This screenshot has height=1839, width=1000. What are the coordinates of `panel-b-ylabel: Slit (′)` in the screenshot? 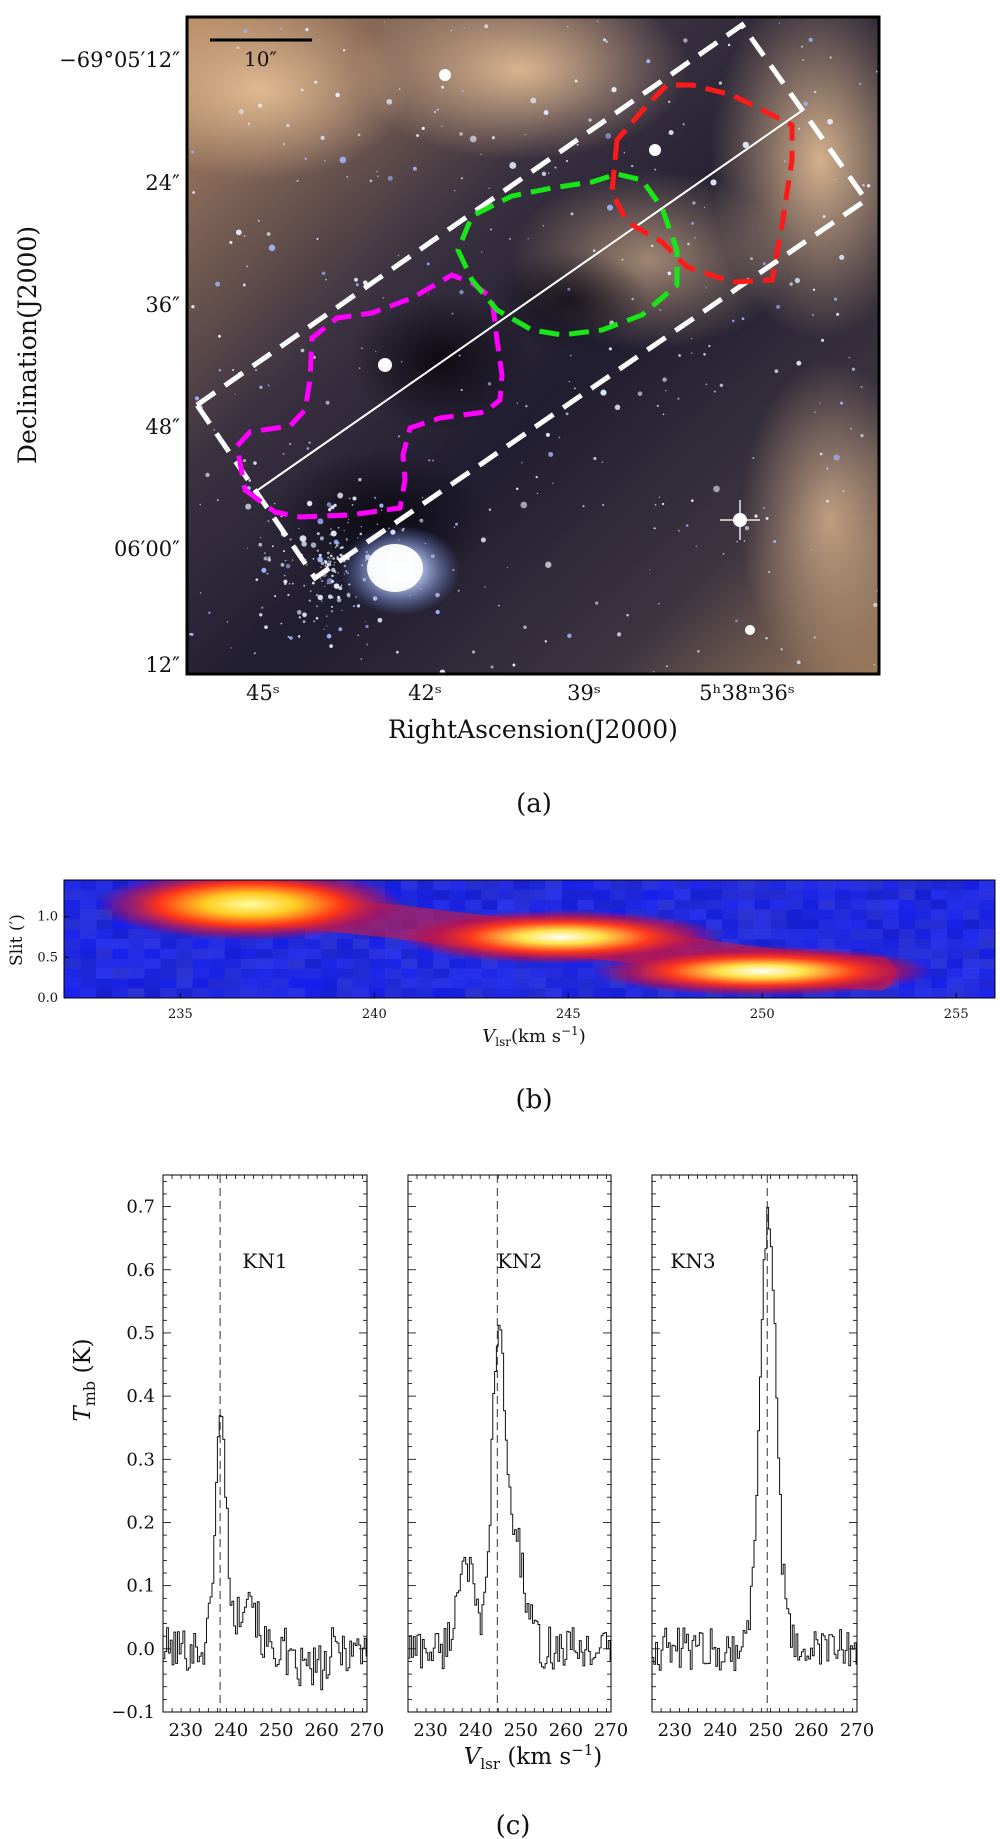 It's located at (17, 940).